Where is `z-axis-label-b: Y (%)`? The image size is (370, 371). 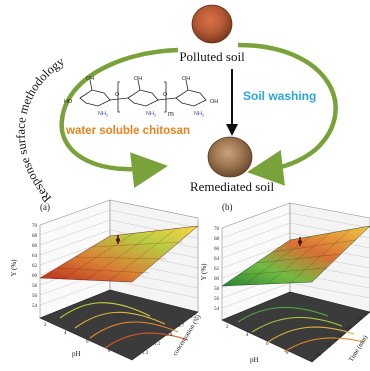 z-axis-label-b: Y (%) is located at coordinates (204, 272).